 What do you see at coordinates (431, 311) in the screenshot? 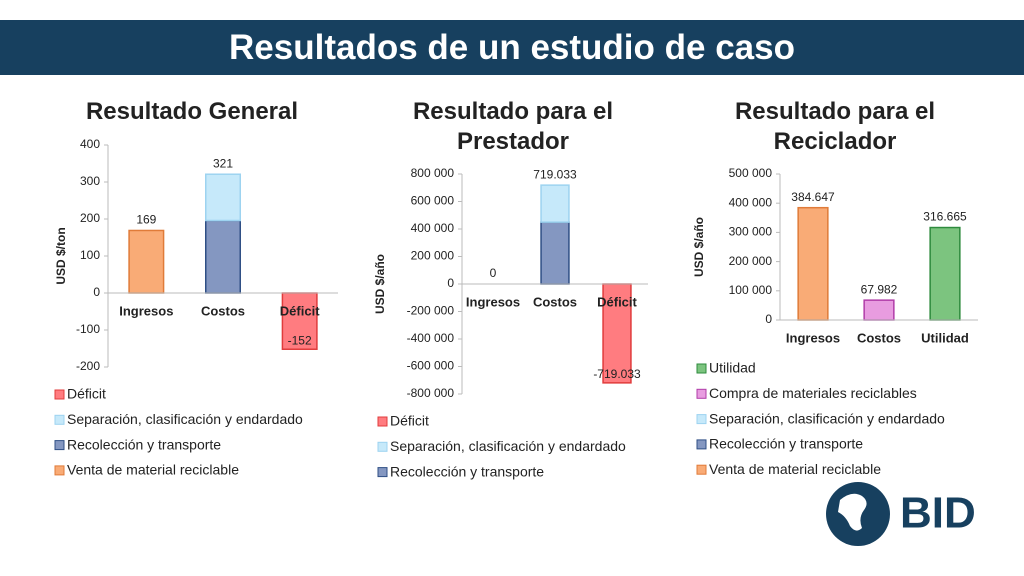
I see `y-tick-label: -200 000` at bounding box center [431, 311].